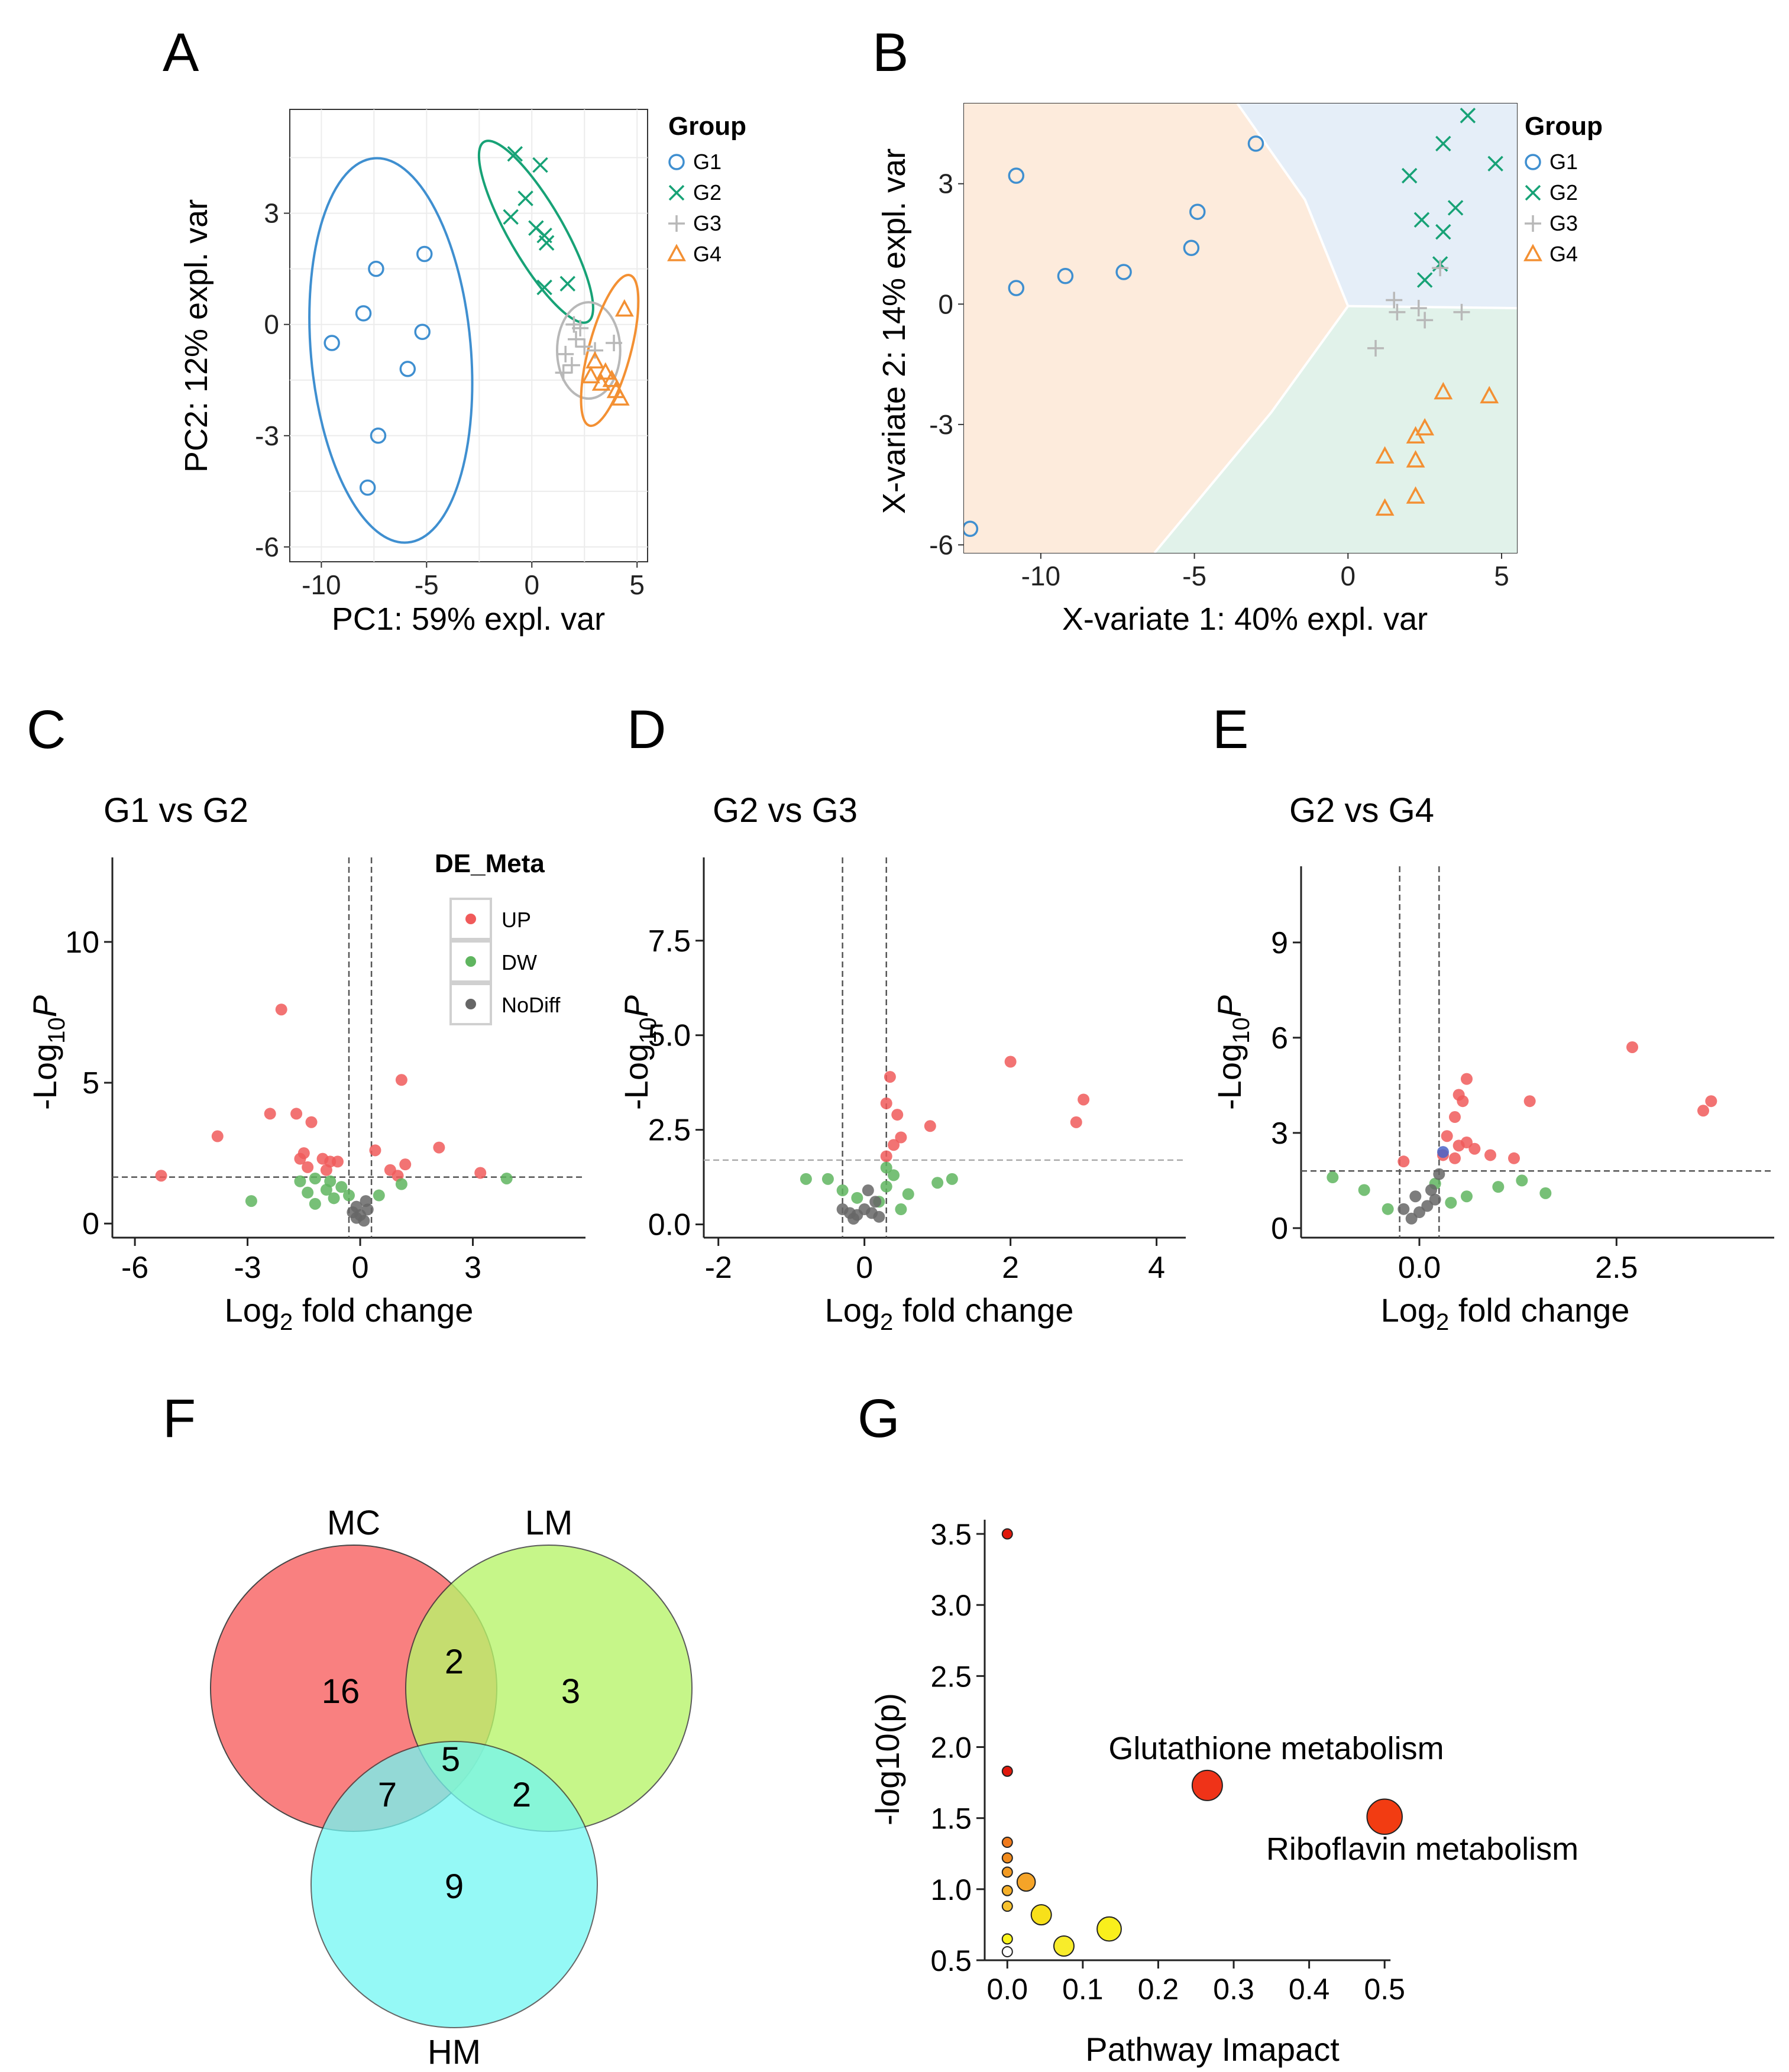  I want to click on y-tick-label: -3, so click(267, 435).